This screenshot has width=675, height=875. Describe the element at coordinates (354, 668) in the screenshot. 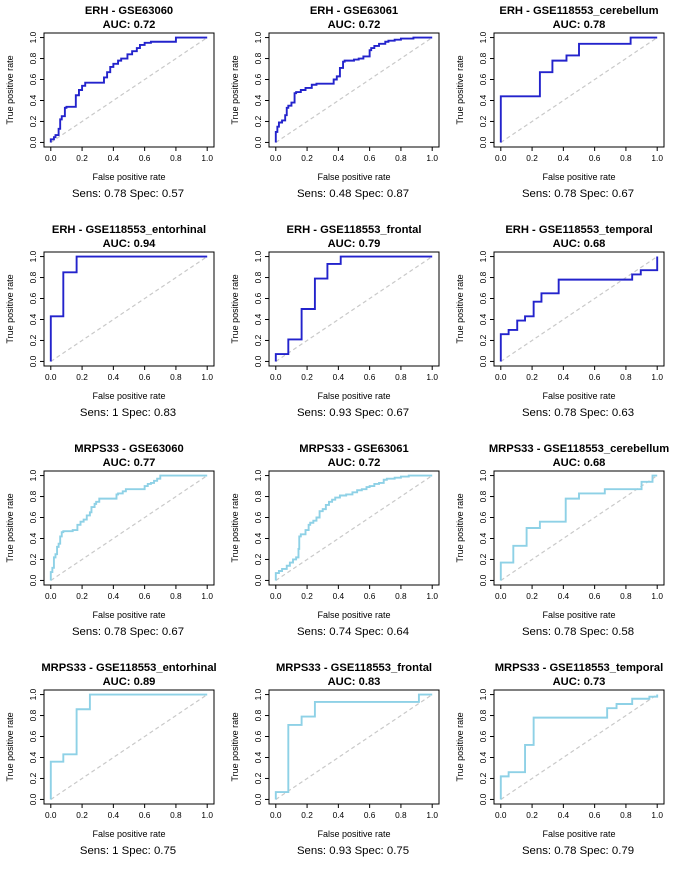

I see `chart-title: MRPS33 - GSE118553_frontal` at that location.